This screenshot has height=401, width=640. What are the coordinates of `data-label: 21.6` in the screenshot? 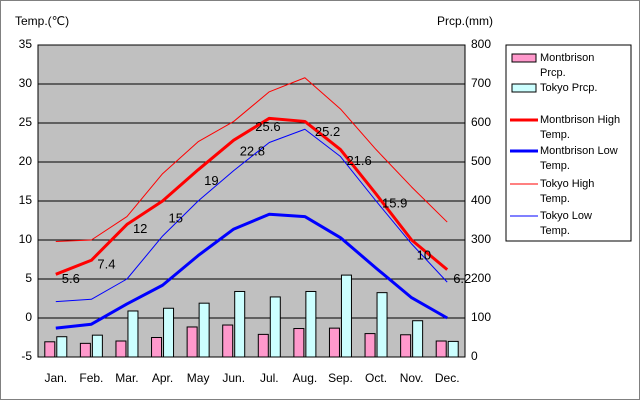 It's located at (358, 160).